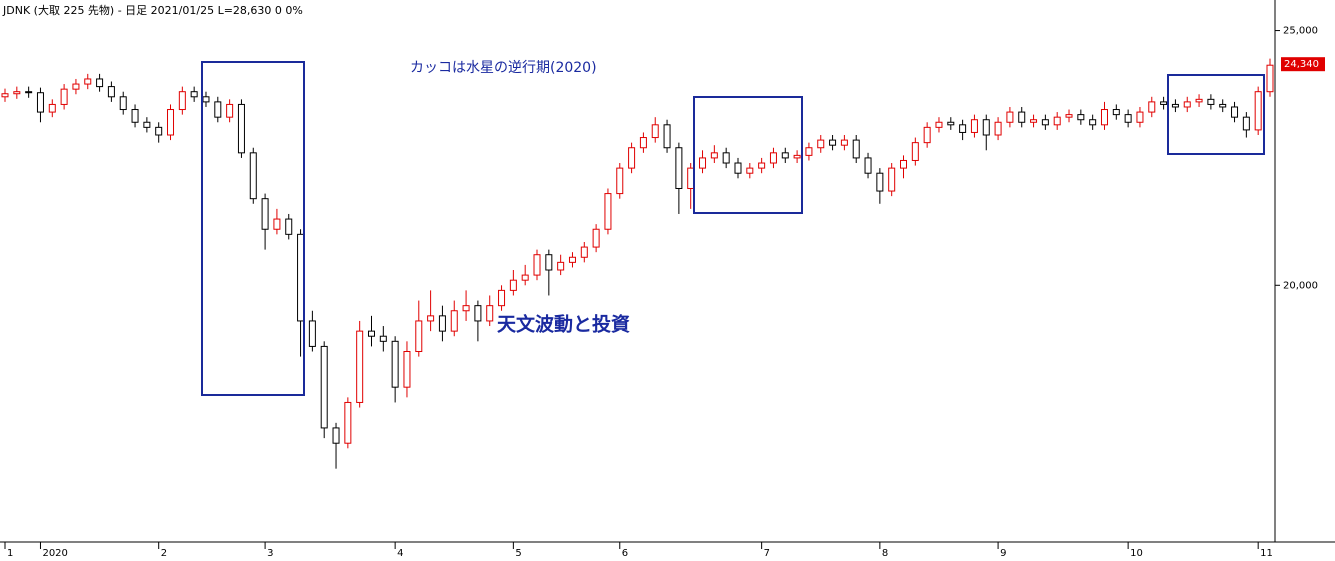 The width and height of the screenshot is (1335, 561). Describe the element at coordinates (270, 553) in the screenshot. I see `x-tick-label: 3` at that location.